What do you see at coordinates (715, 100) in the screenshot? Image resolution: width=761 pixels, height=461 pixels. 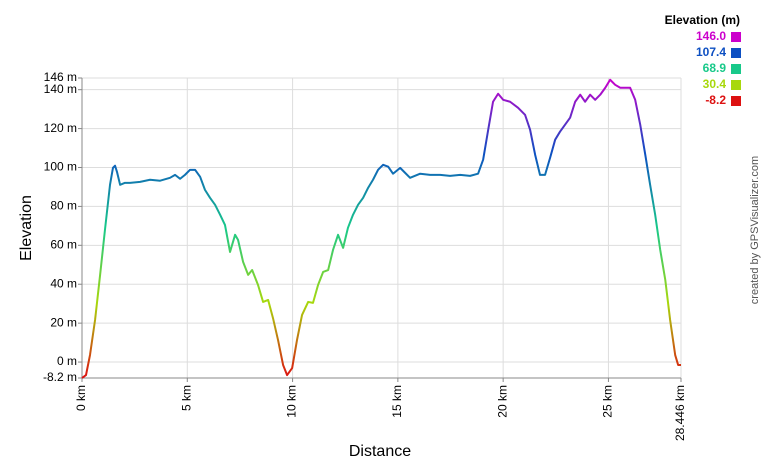 I see `legend-label: -8.2` at bounding box center [715, 100].